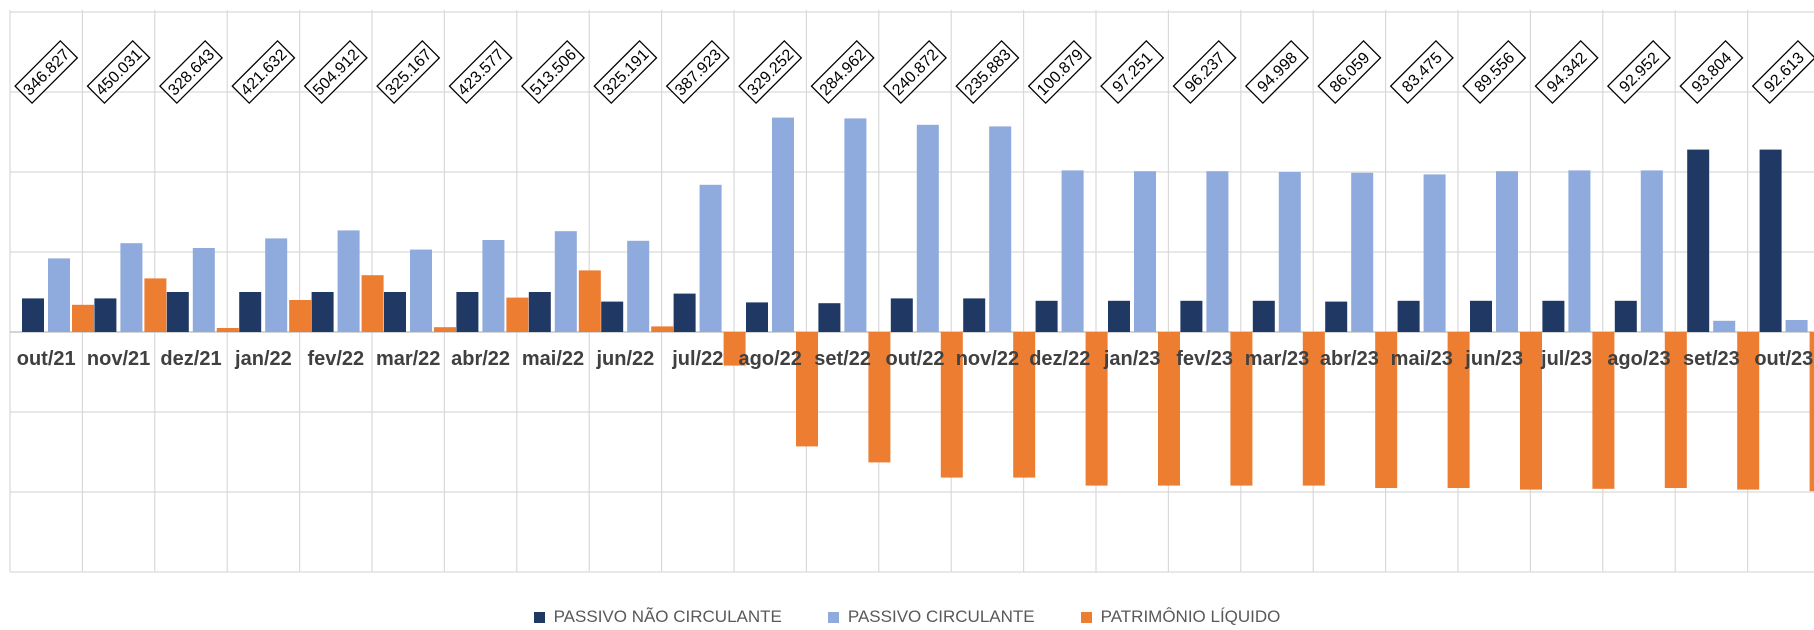 This screenshot has width=1814, height=630. What do you see at coordinates (1059, 72) in the screenshot?
I see `total-label: 100.879` at bounding box center [1059, 72].